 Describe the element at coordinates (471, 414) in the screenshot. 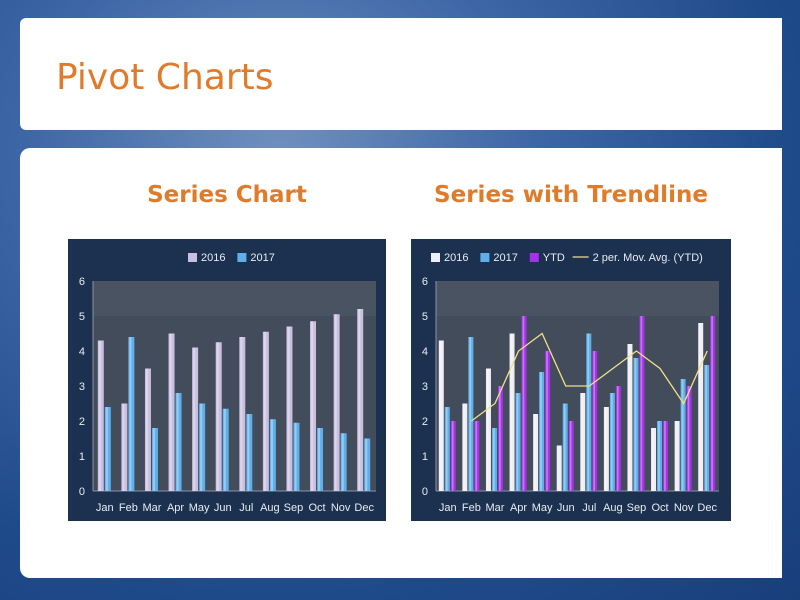

I see `bar-2017-feb` at that location.